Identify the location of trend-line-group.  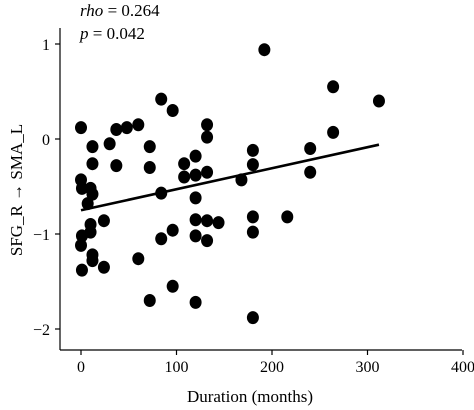
(230, 177).